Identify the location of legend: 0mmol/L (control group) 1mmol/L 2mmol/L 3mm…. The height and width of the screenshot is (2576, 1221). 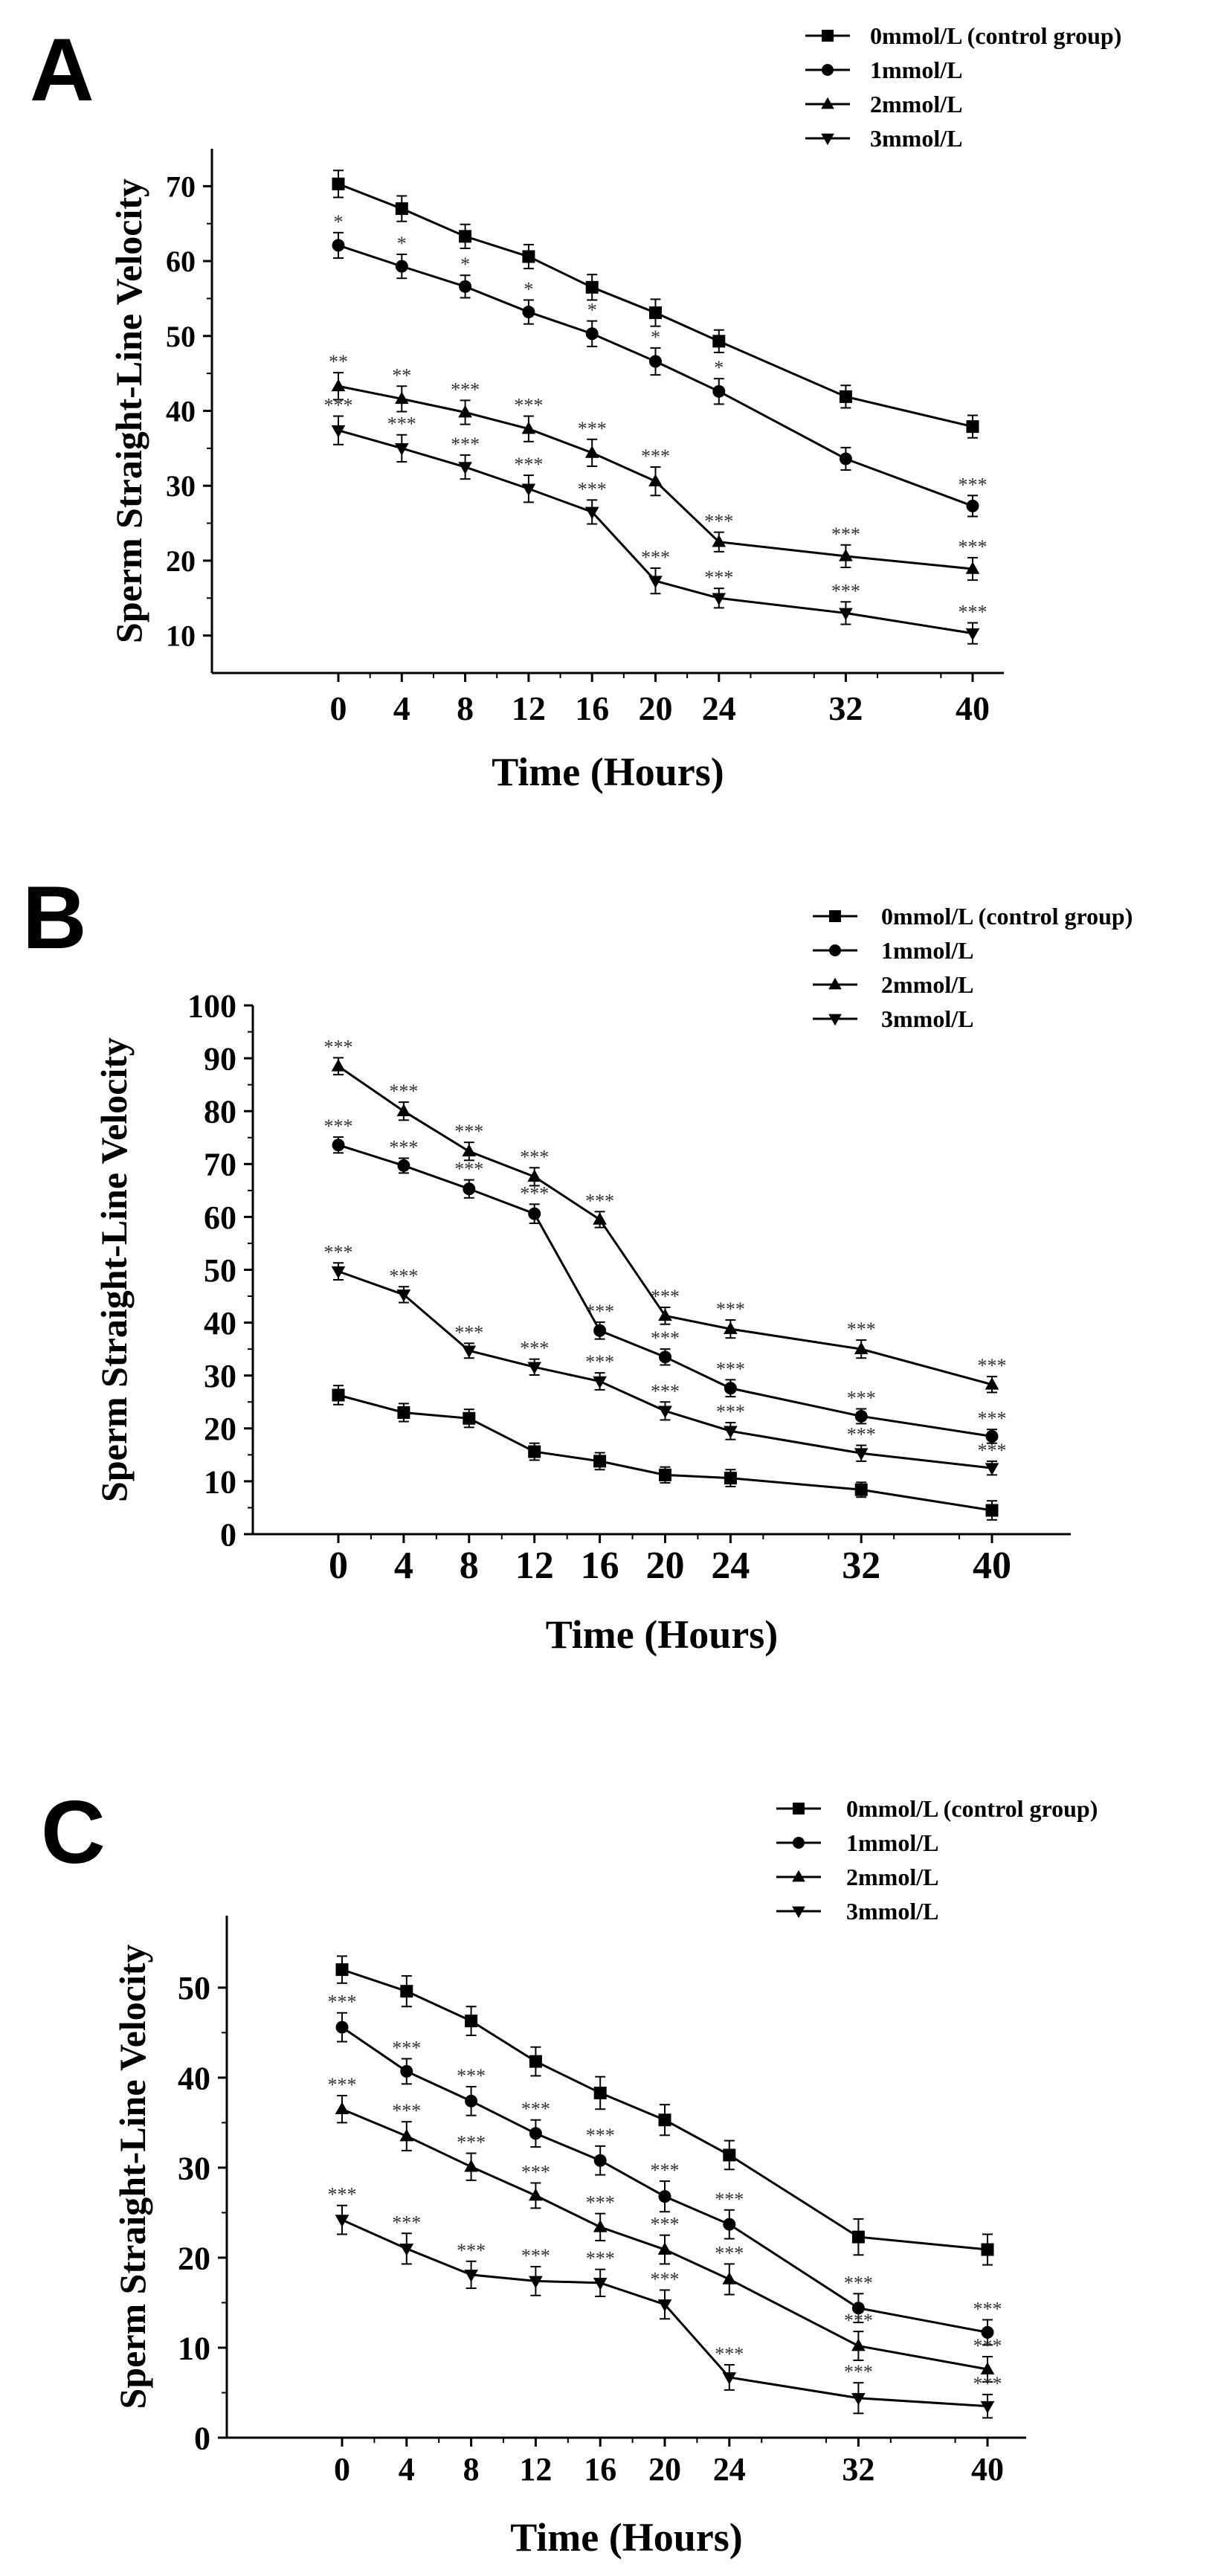
(973, 967).